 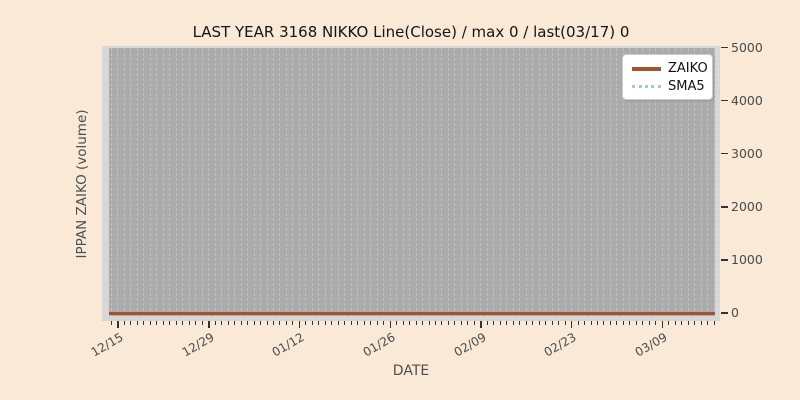 What do you see at coordinates (82, 184) in the screenshot?
I see `y-axis-label: IPPAN ZAIKO (volume)` at bounding box center [82, 184].